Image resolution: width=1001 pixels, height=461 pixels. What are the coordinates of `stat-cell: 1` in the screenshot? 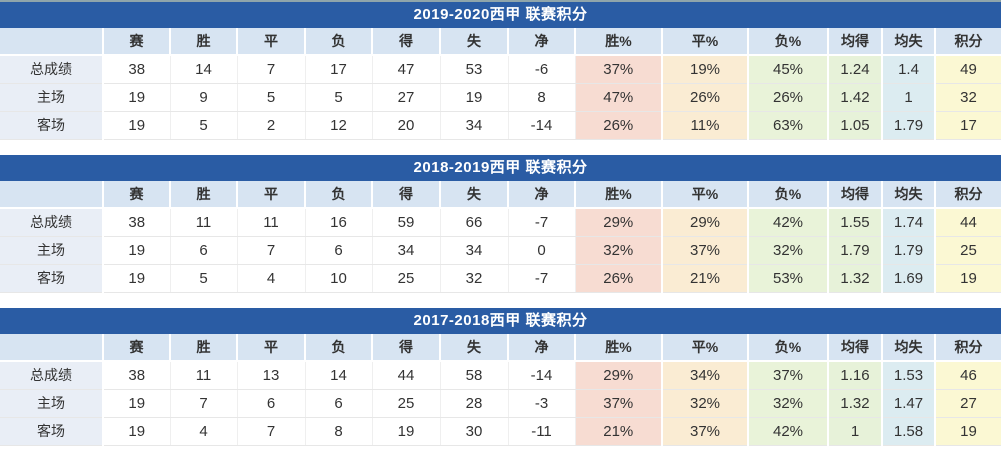 It's located at (855, 431).